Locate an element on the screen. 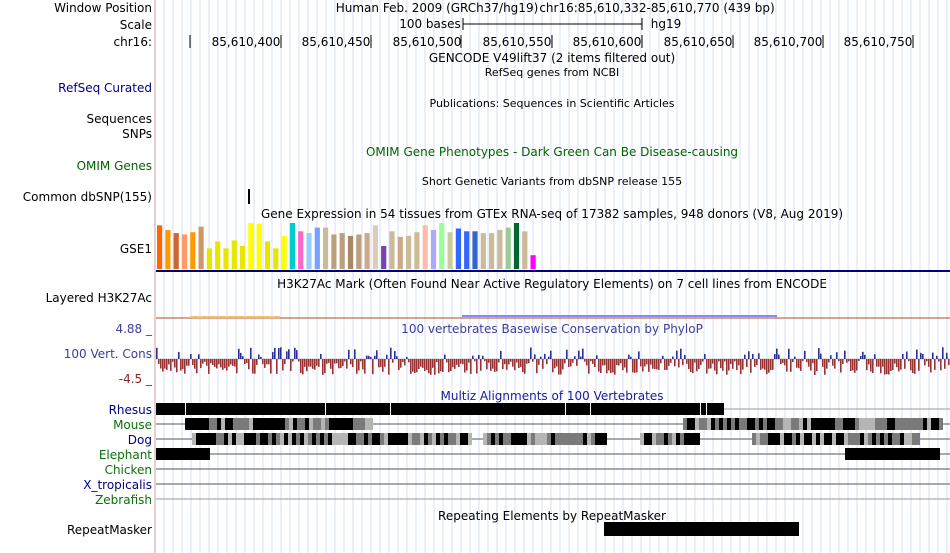 The image size is (950, 553). window-position-label: Window Position is located at coordinates (103, 8).